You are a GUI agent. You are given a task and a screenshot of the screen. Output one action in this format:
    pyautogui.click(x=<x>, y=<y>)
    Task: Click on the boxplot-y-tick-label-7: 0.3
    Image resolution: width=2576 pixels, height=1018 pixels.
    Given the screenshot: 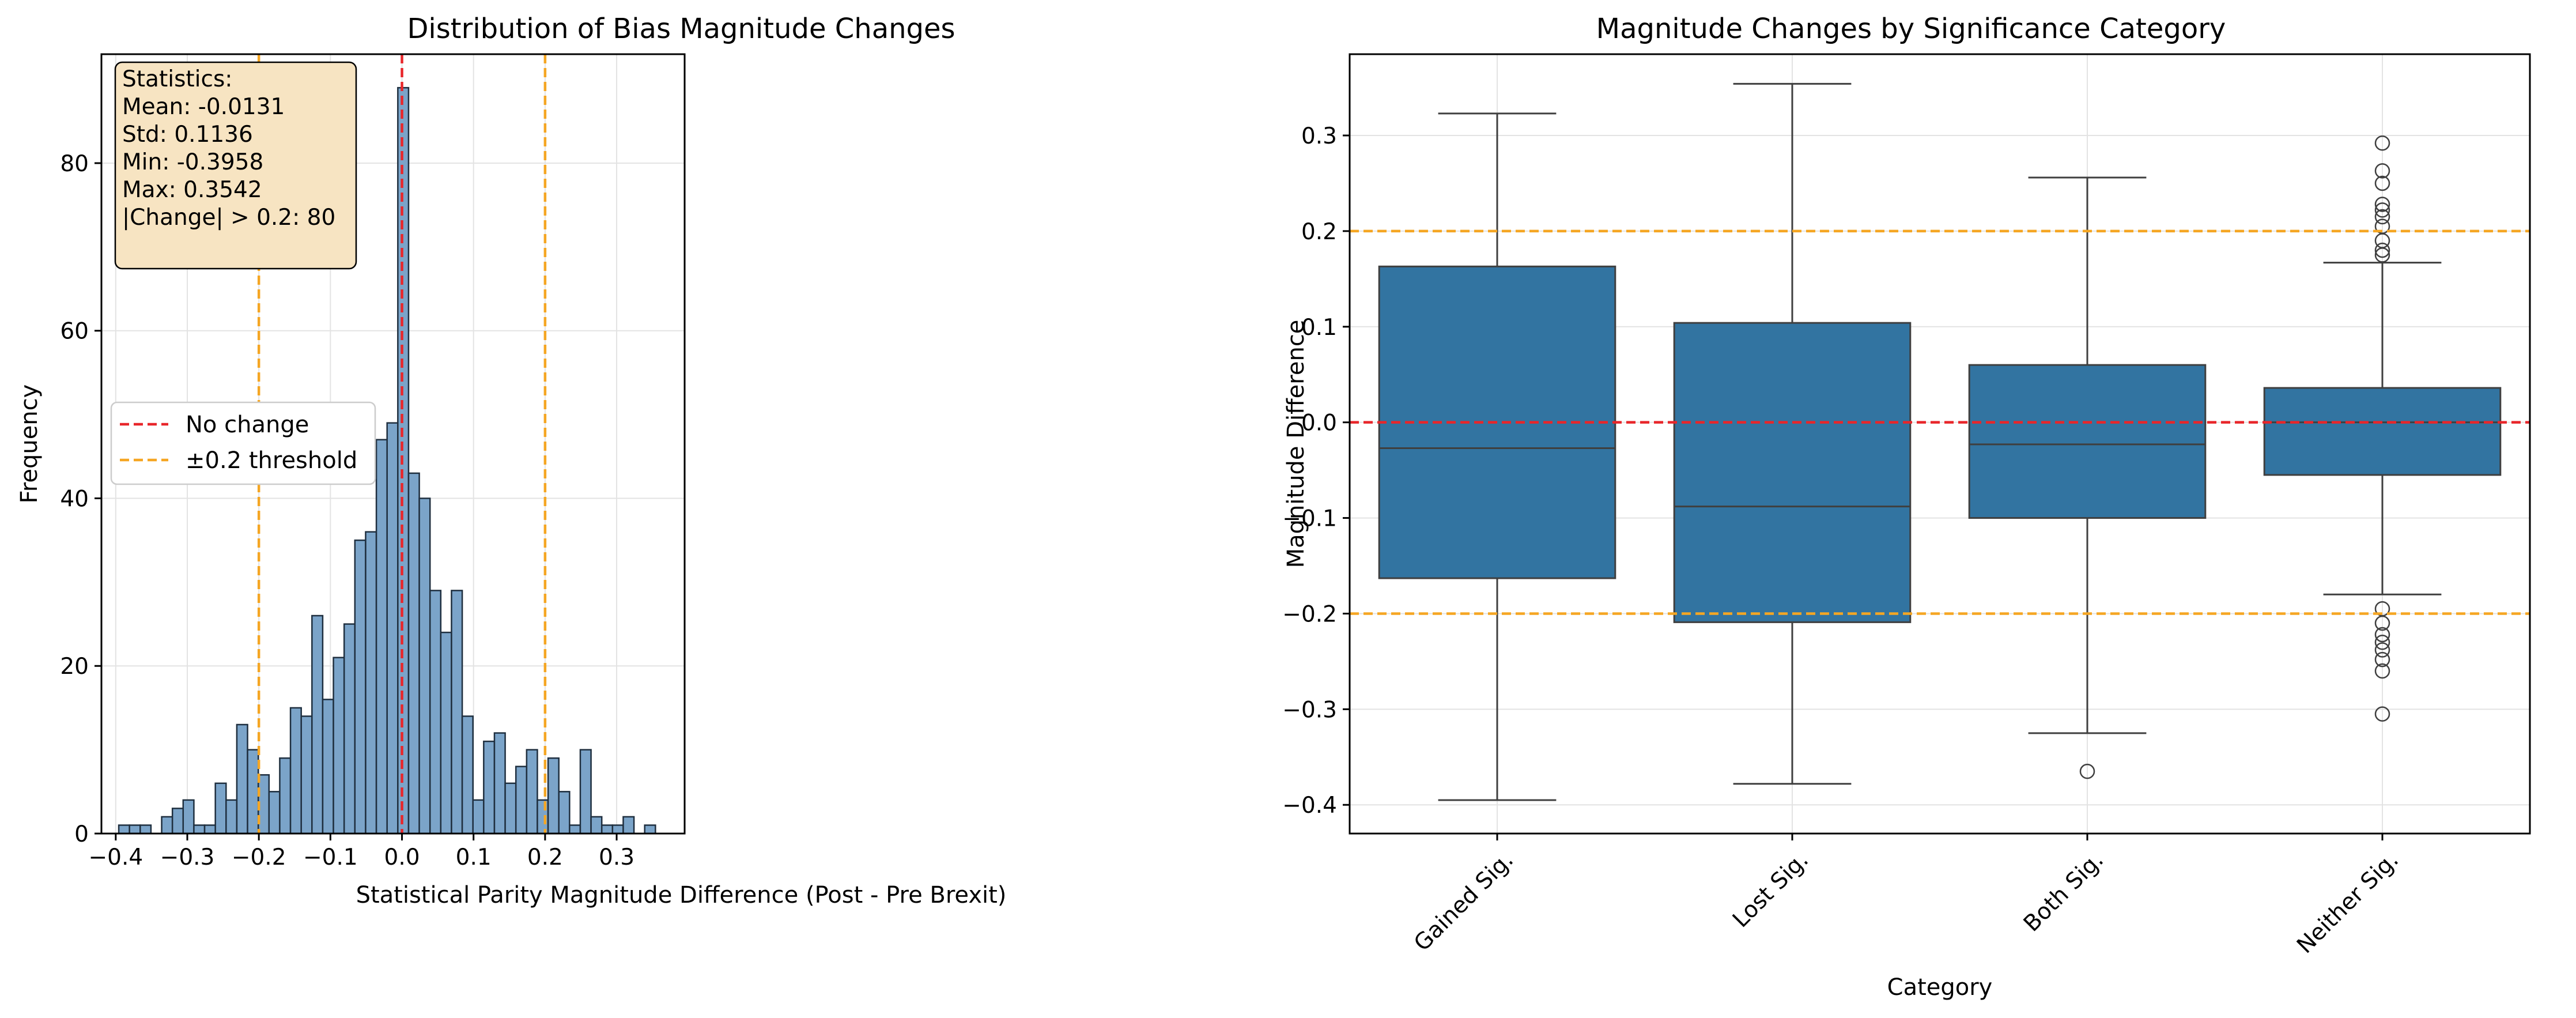 What is the action you would take?
    pyautogui.click(x=1319, y=136)
    